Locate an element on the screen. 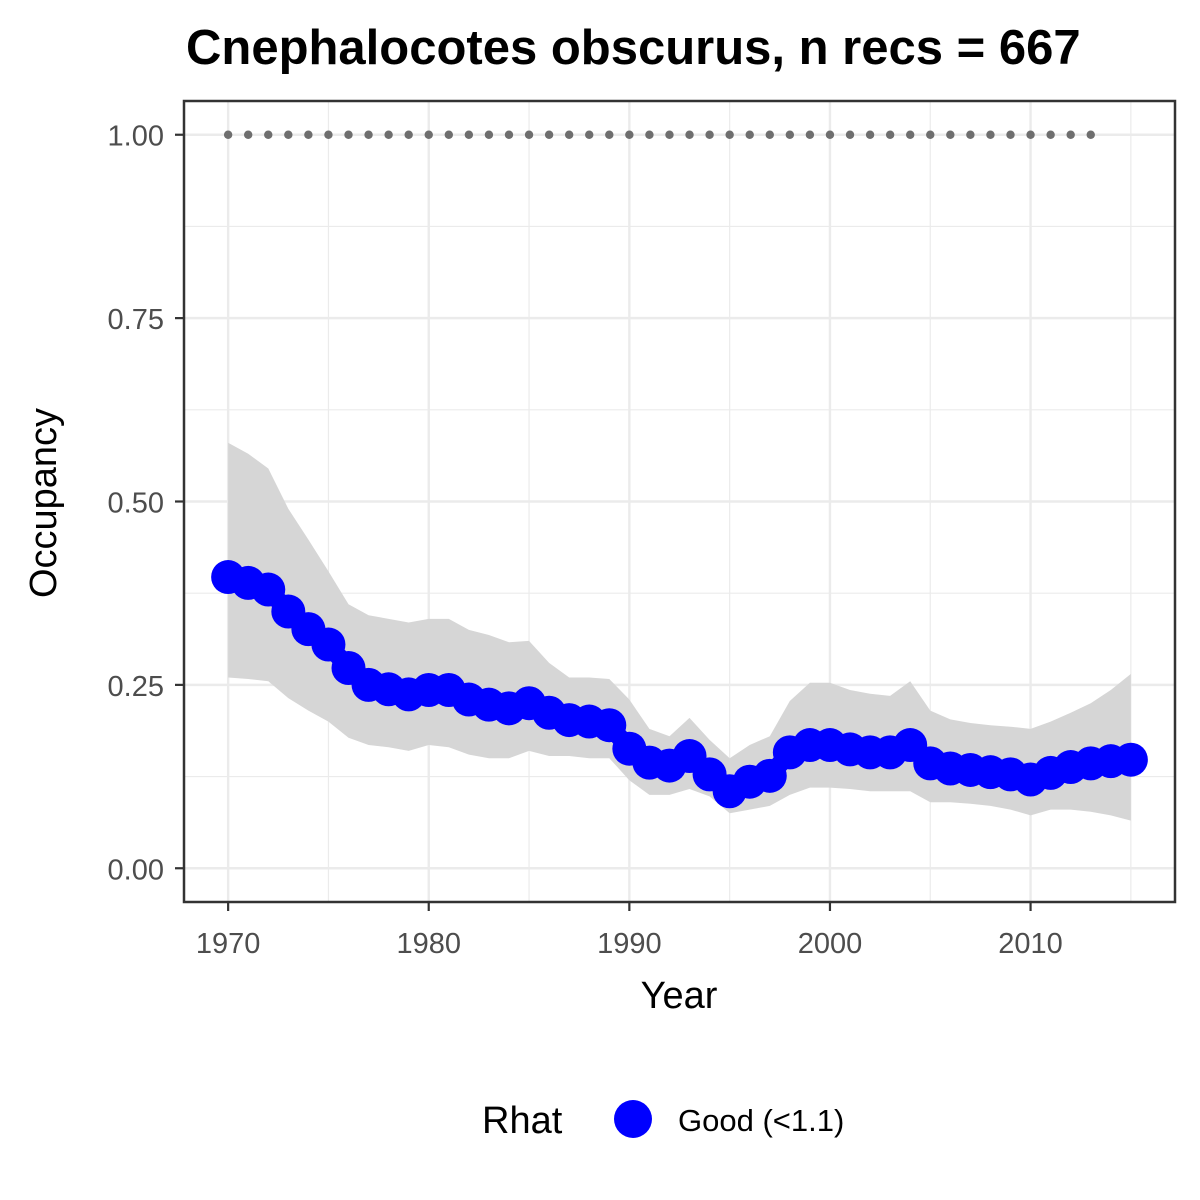 Image resolution: width=1200 pixels, height=1200 pixels. legend-label-good: Good (<1.1) is located at coordinates (761, 1120).